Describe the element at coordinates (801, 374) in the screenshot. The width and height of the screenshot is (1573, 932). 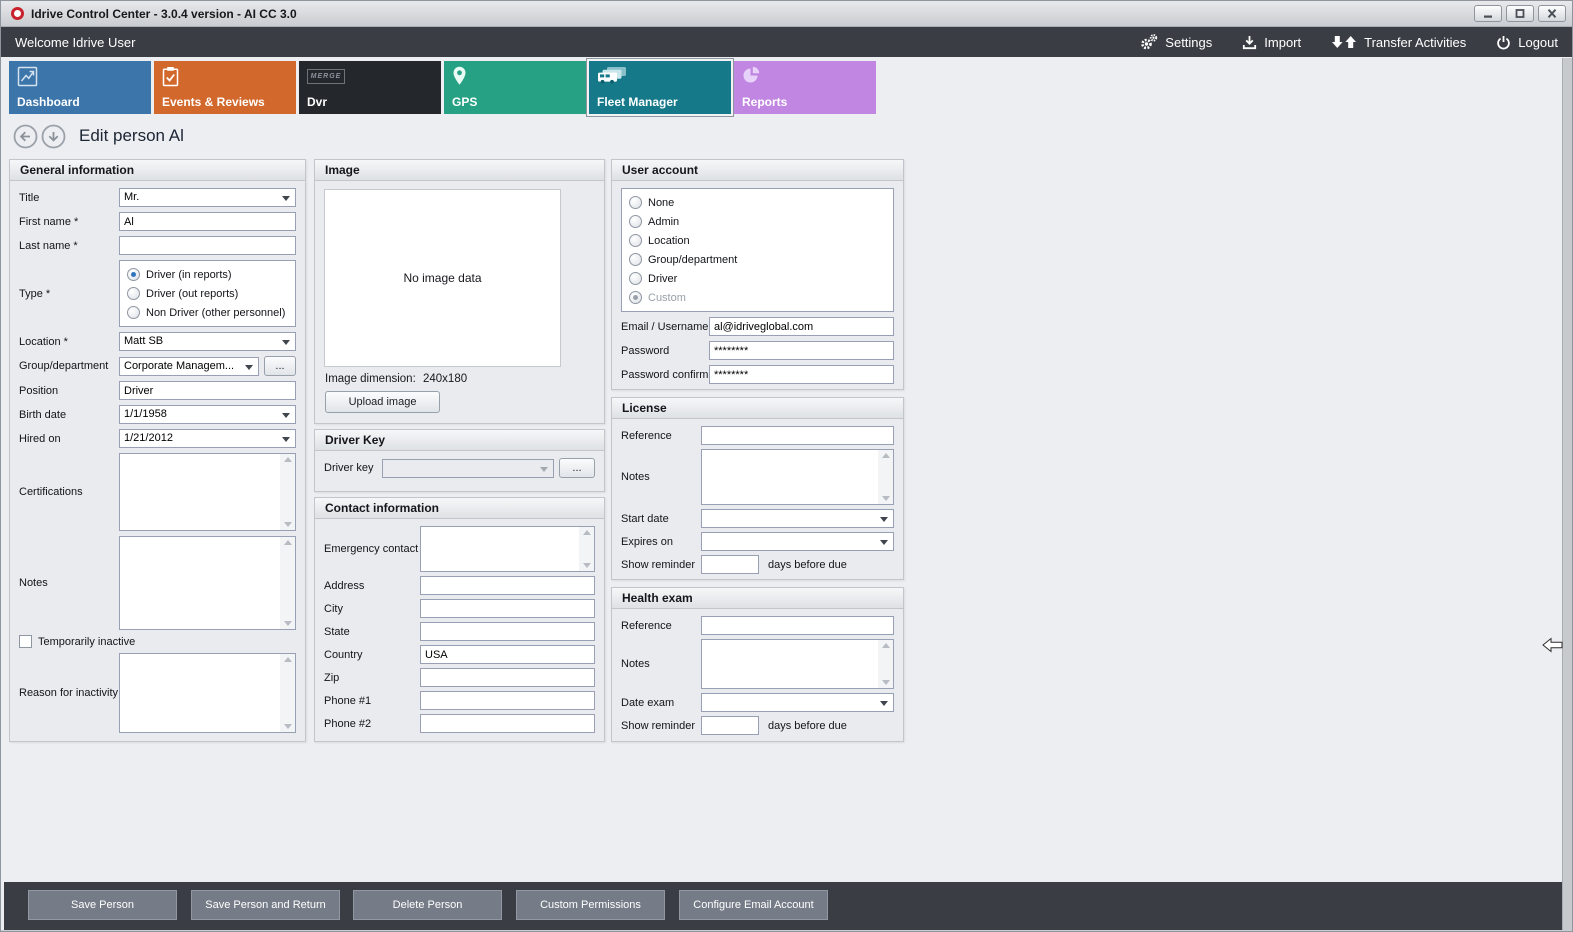
I see `password-confirm-field` at that location.